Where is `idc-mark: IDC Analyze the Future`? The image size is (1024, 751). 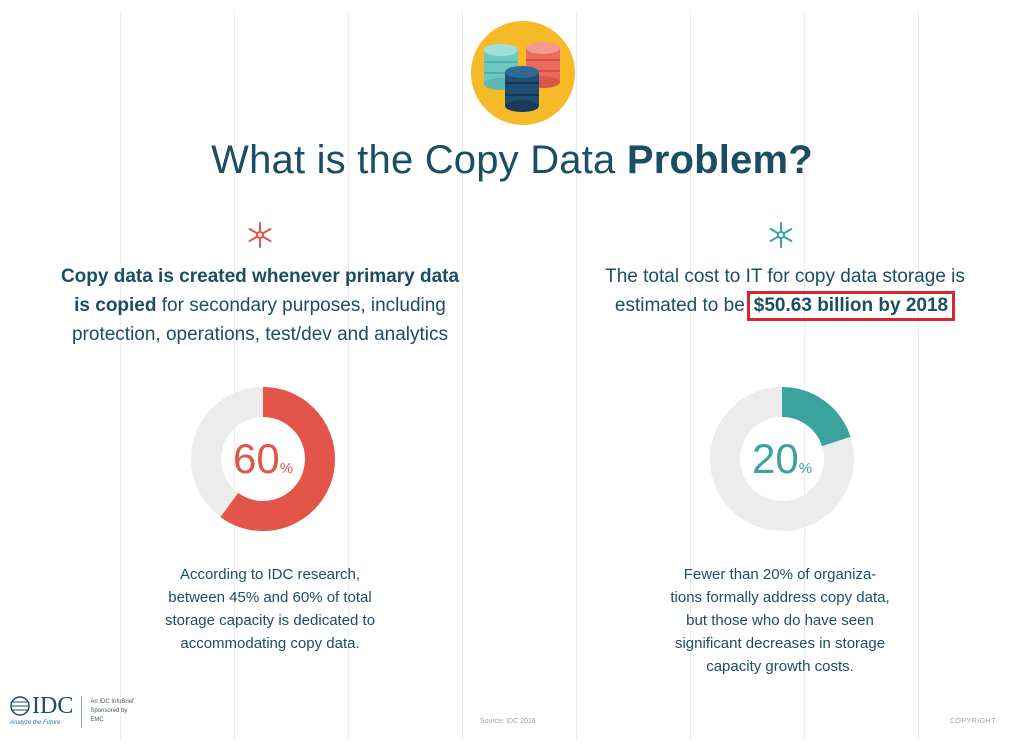 idc-mark: IDC Analyze the Future is located at coordinates (41, 710).